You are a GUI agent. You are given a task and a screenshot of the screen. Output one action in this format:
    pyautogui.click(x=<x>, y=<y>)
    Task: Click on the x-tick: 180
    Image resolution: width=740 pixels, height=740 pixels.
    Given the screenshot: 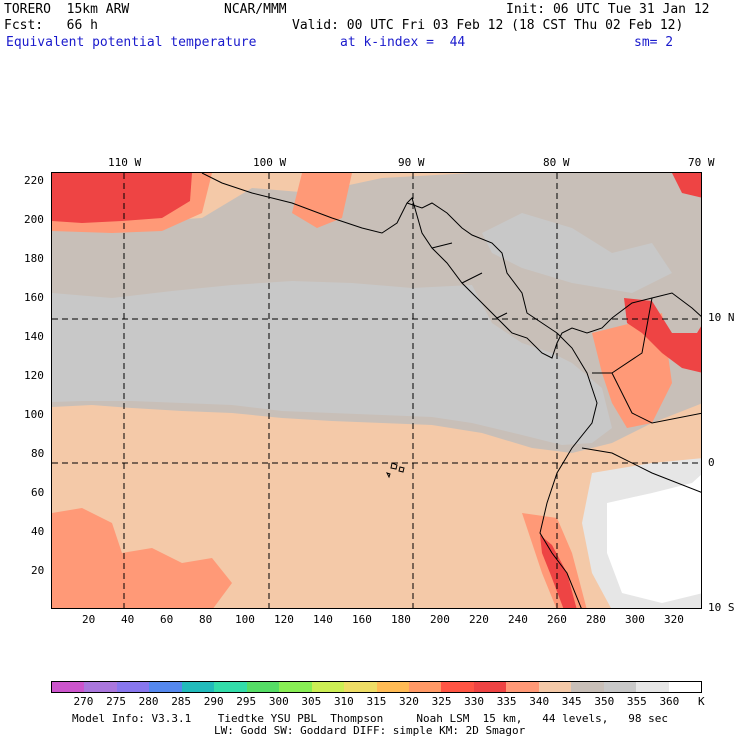 What is the action you would take?
    pyautogui.click(x=401, y=619)
    